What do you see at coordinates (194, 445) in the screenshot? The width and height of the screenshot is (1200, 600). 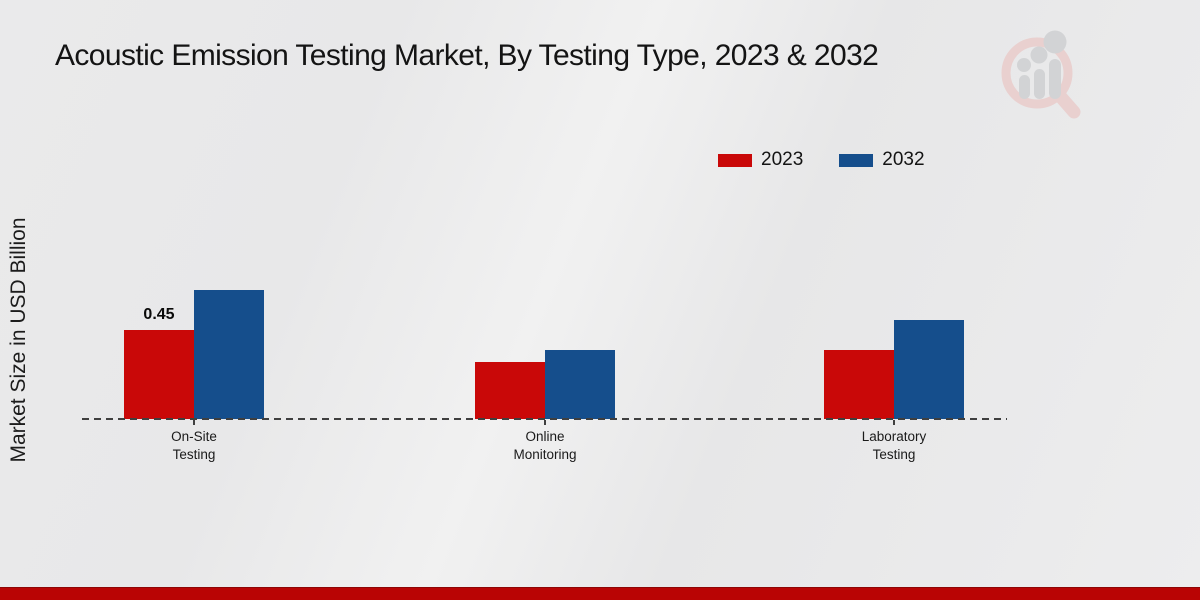 I see `x-axis-label-on-site-testing: On-Site Testing` at bounding box center [194, 445].